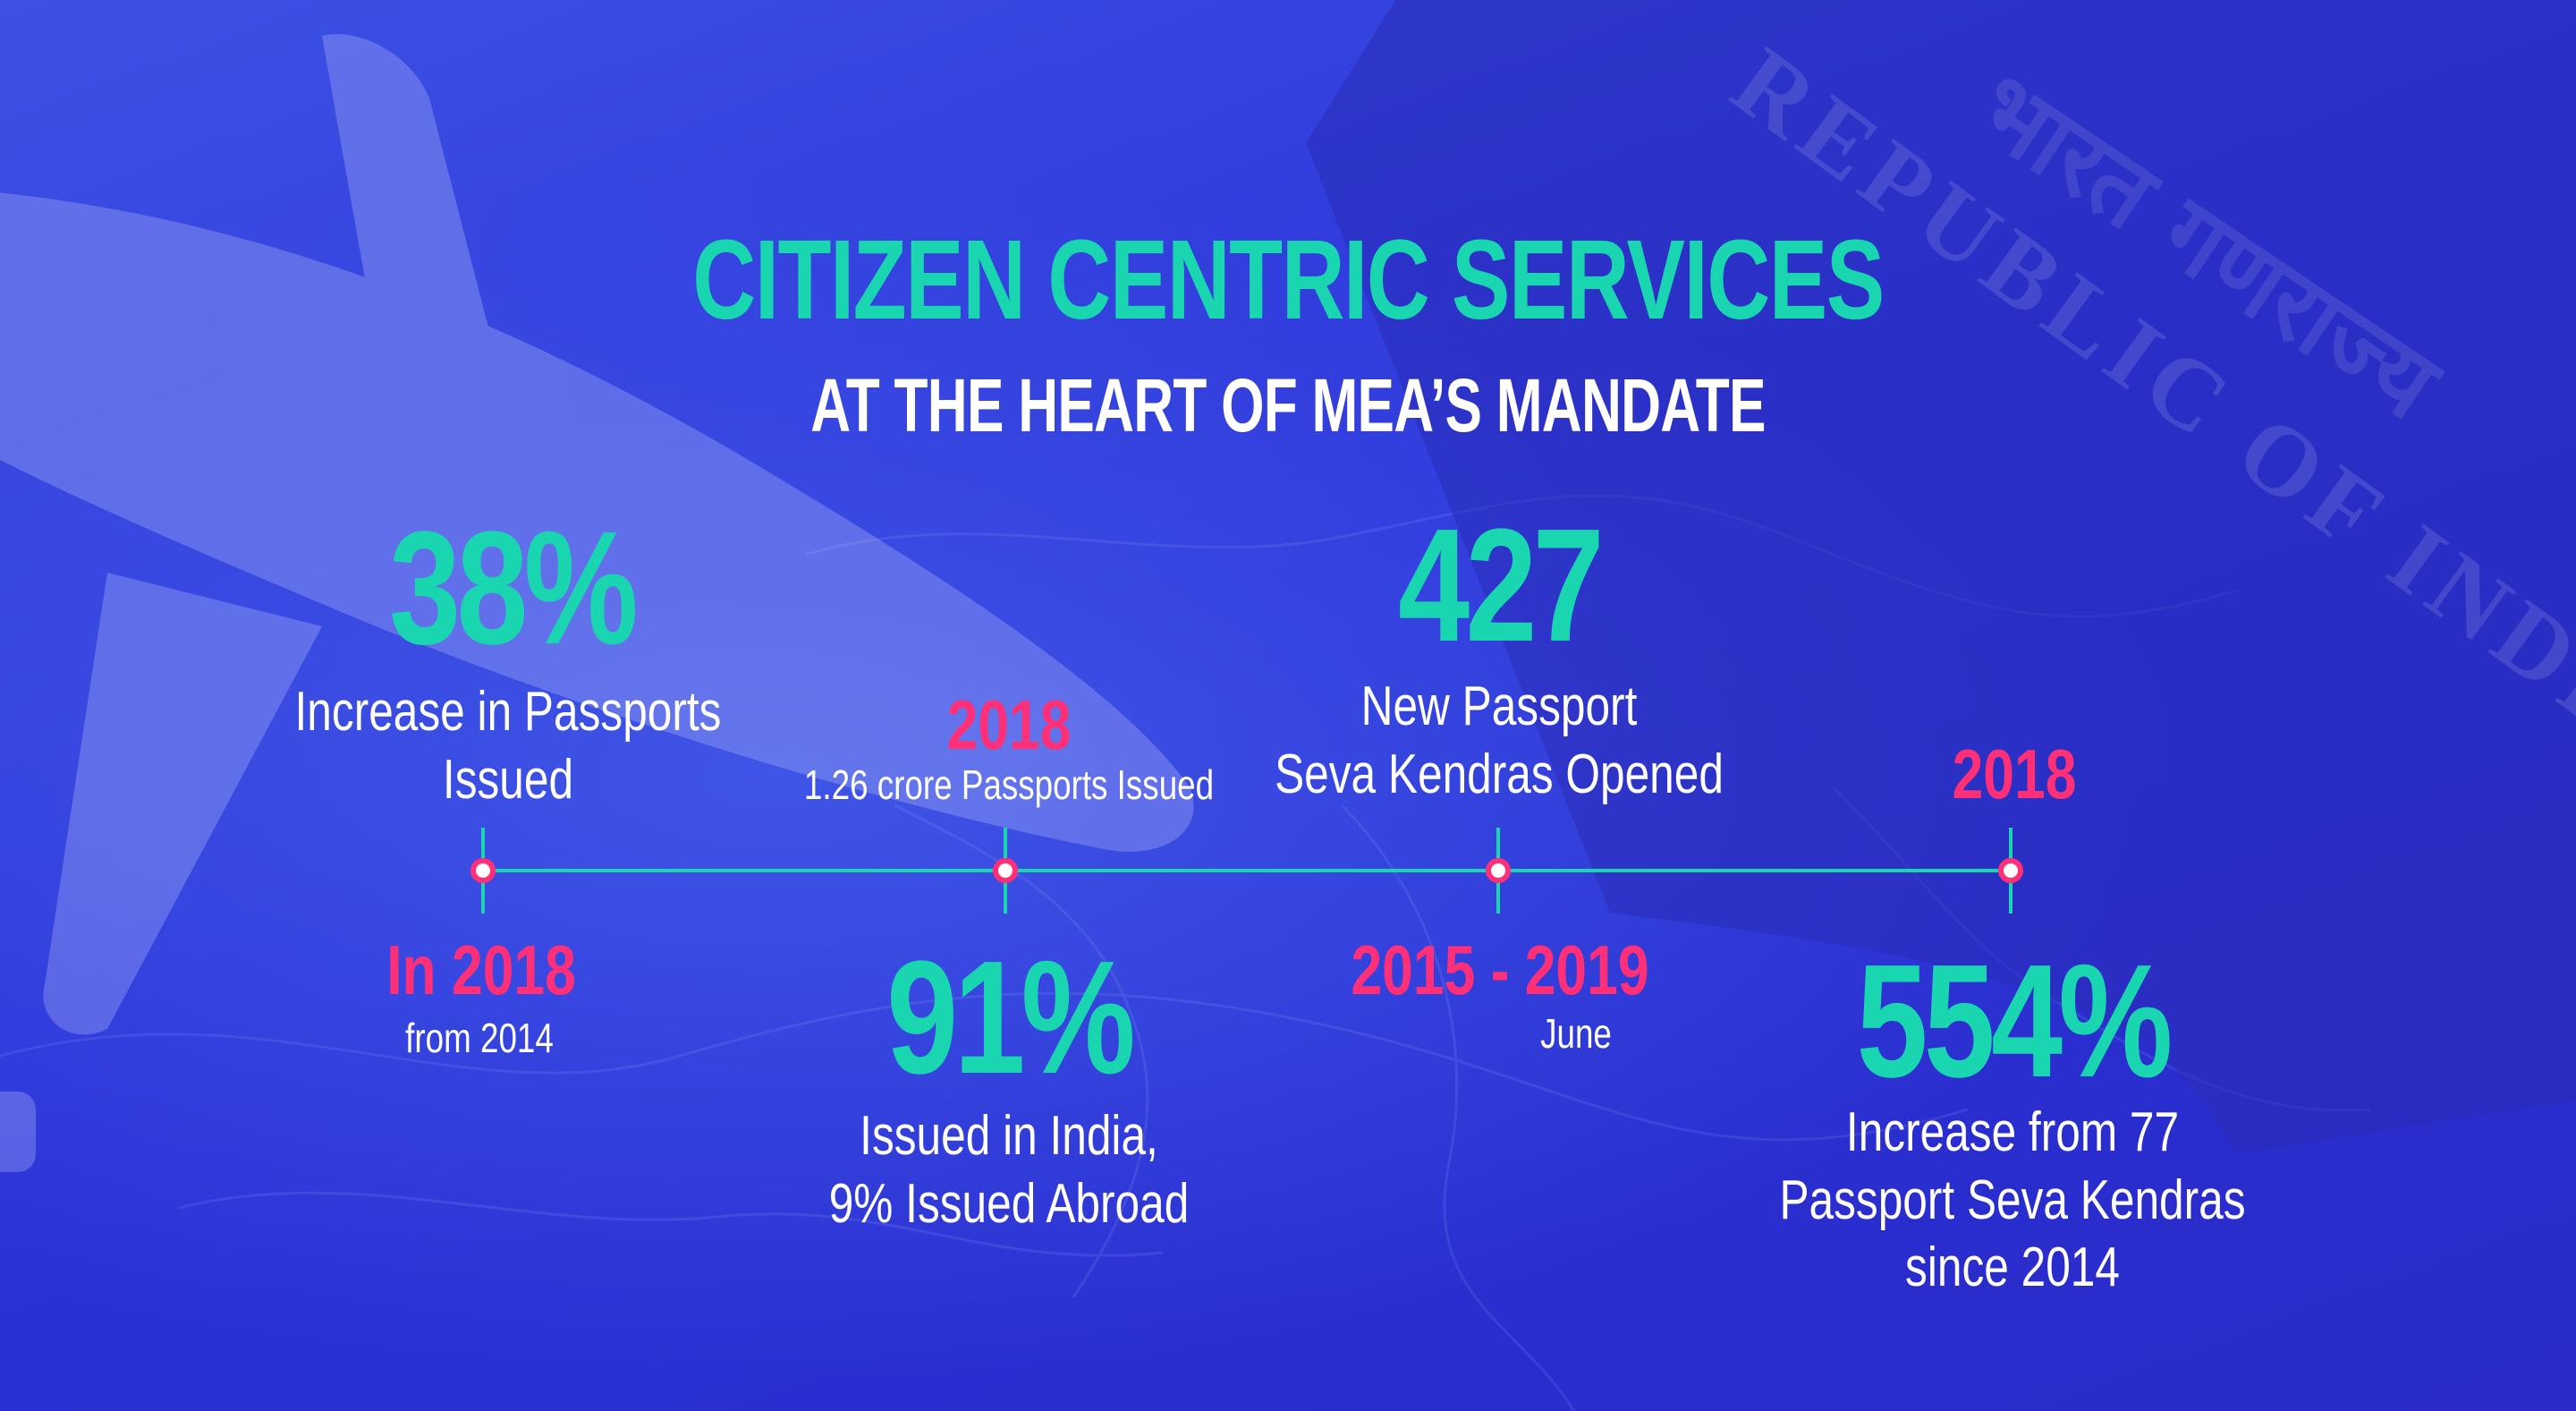 Image resolution: width=2576 pixels, height=1411 pixels. What do you see at coordinates (1009, 1170) in the screenshot?
I see `stat-description: Issued in India, 9% Issued Abroad` at bounding box center [1009, 1170].